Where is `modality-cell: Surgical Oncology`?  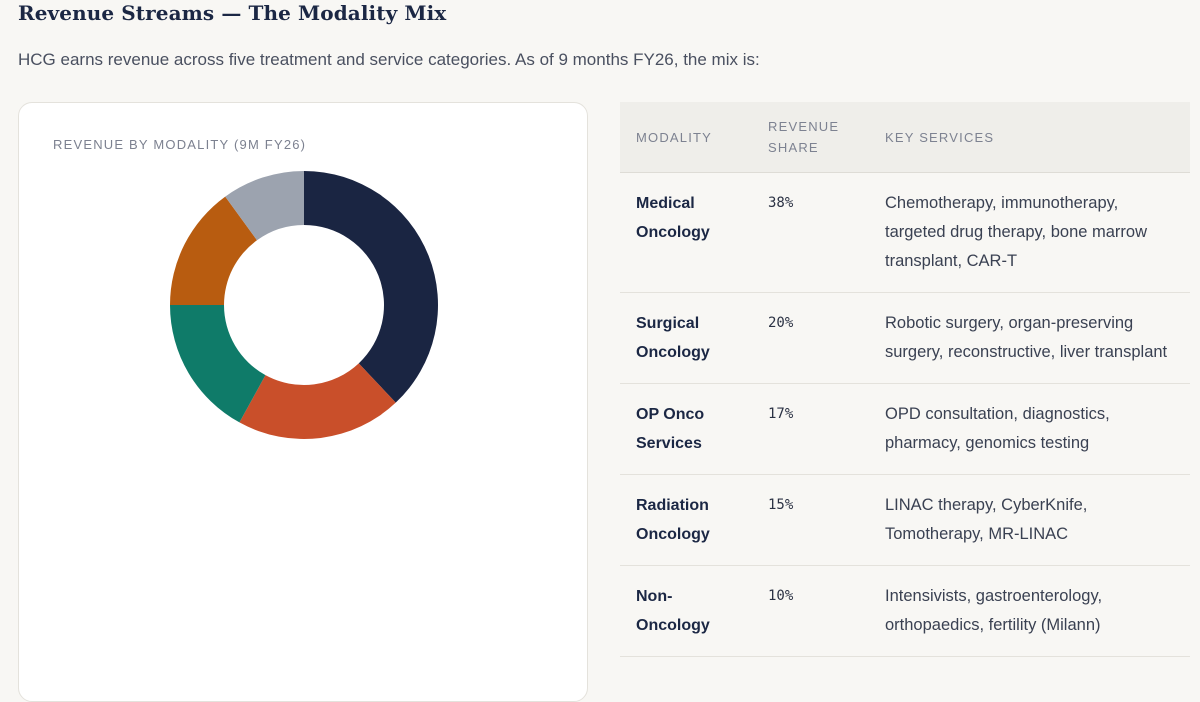
modality-cell: Surgical Oncology is located at coordinates (686, 338).